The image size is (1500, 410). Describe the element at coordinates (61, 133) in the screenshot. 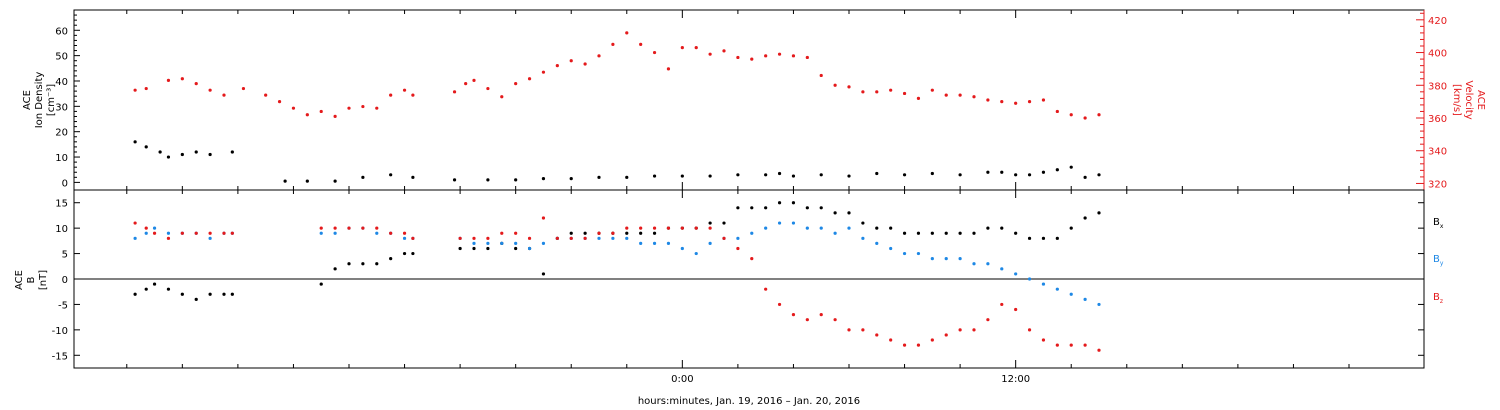

I see `density-tick-label: 20` at that location.